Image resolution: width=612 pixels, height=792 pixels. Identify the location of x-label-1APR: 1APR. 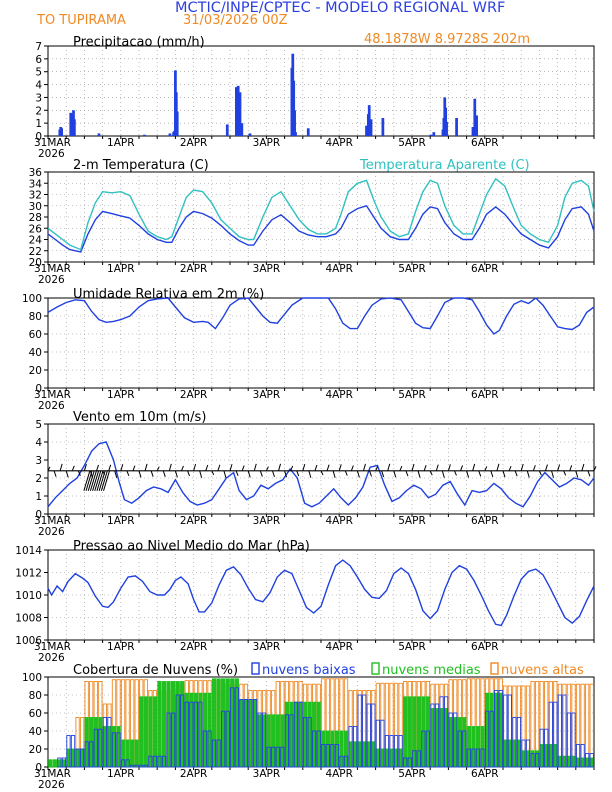
(121, 269).